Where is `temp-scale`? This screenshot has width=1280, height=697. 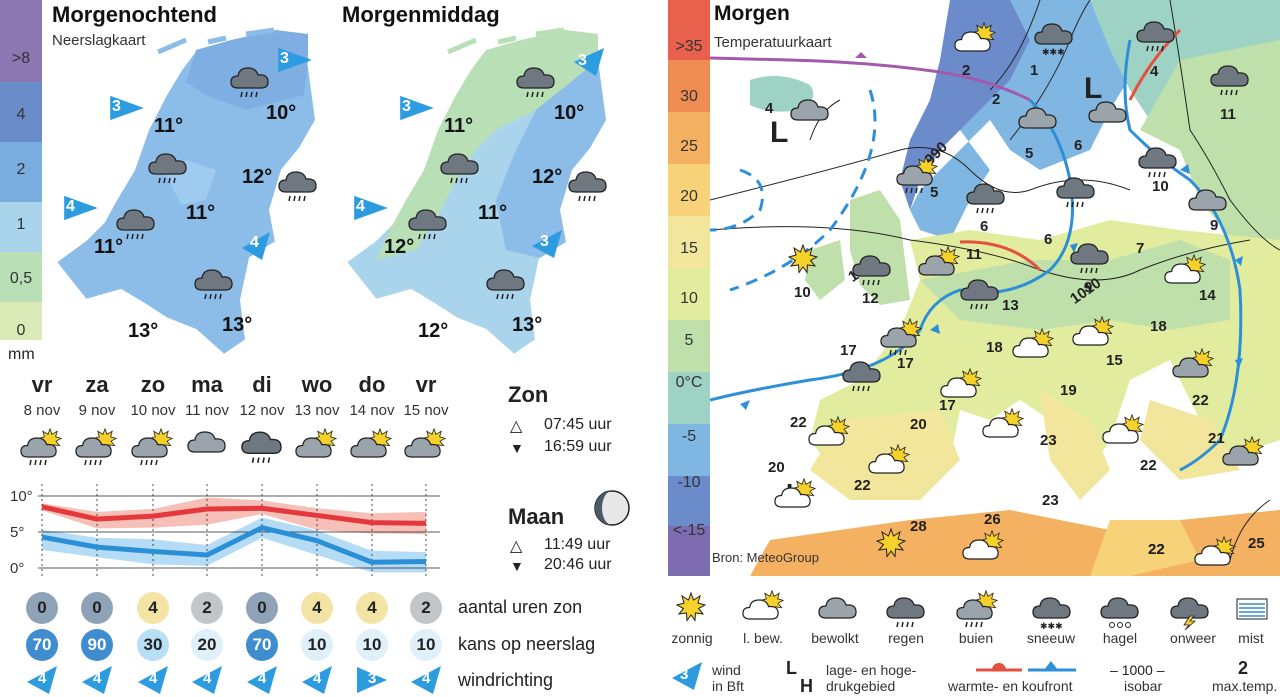
temp-scale is located at coordinates (689, 288).